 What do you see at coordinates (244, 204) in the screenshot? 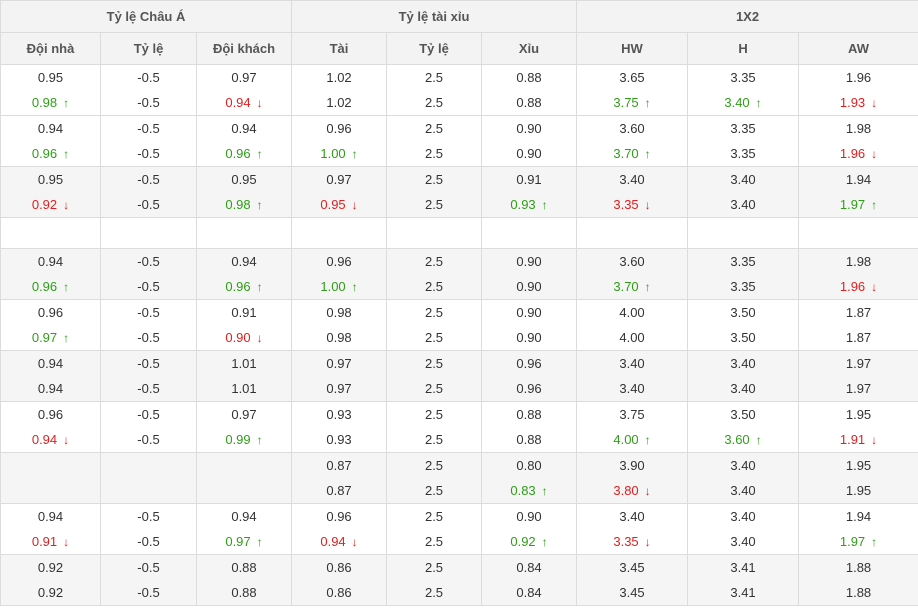
I see `live-odds-line: 0.98 ↑` at bounding box center [244, 204].